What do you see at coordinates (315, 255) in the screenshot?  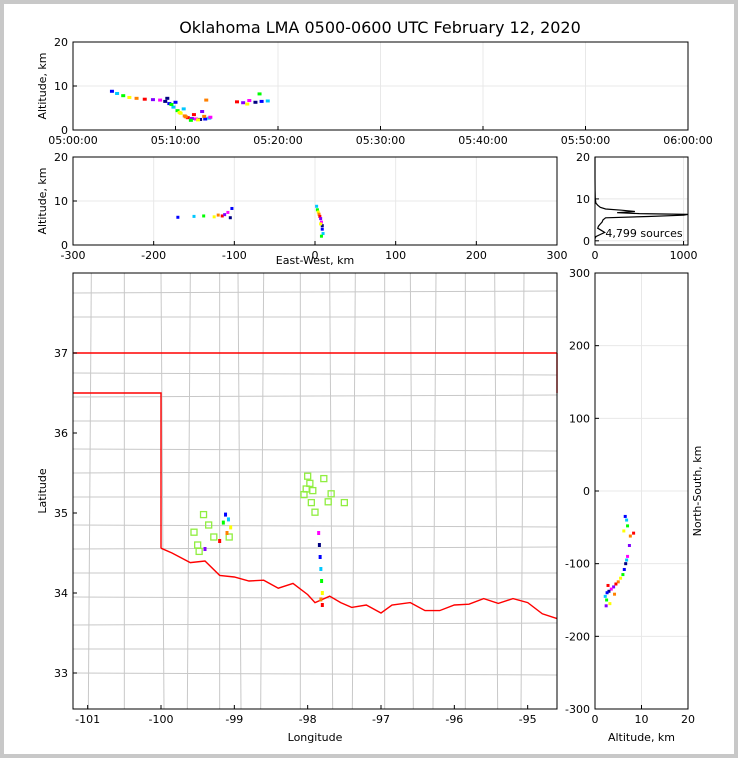 I see `ew-xtick-label-3: 0` at bounding box center [315, 255].